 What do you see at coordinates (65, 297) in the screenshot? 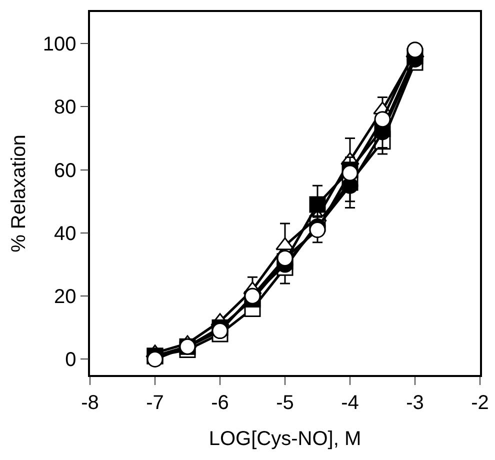
I see `y-tick-label: 20` at bounding box center [65, 297].